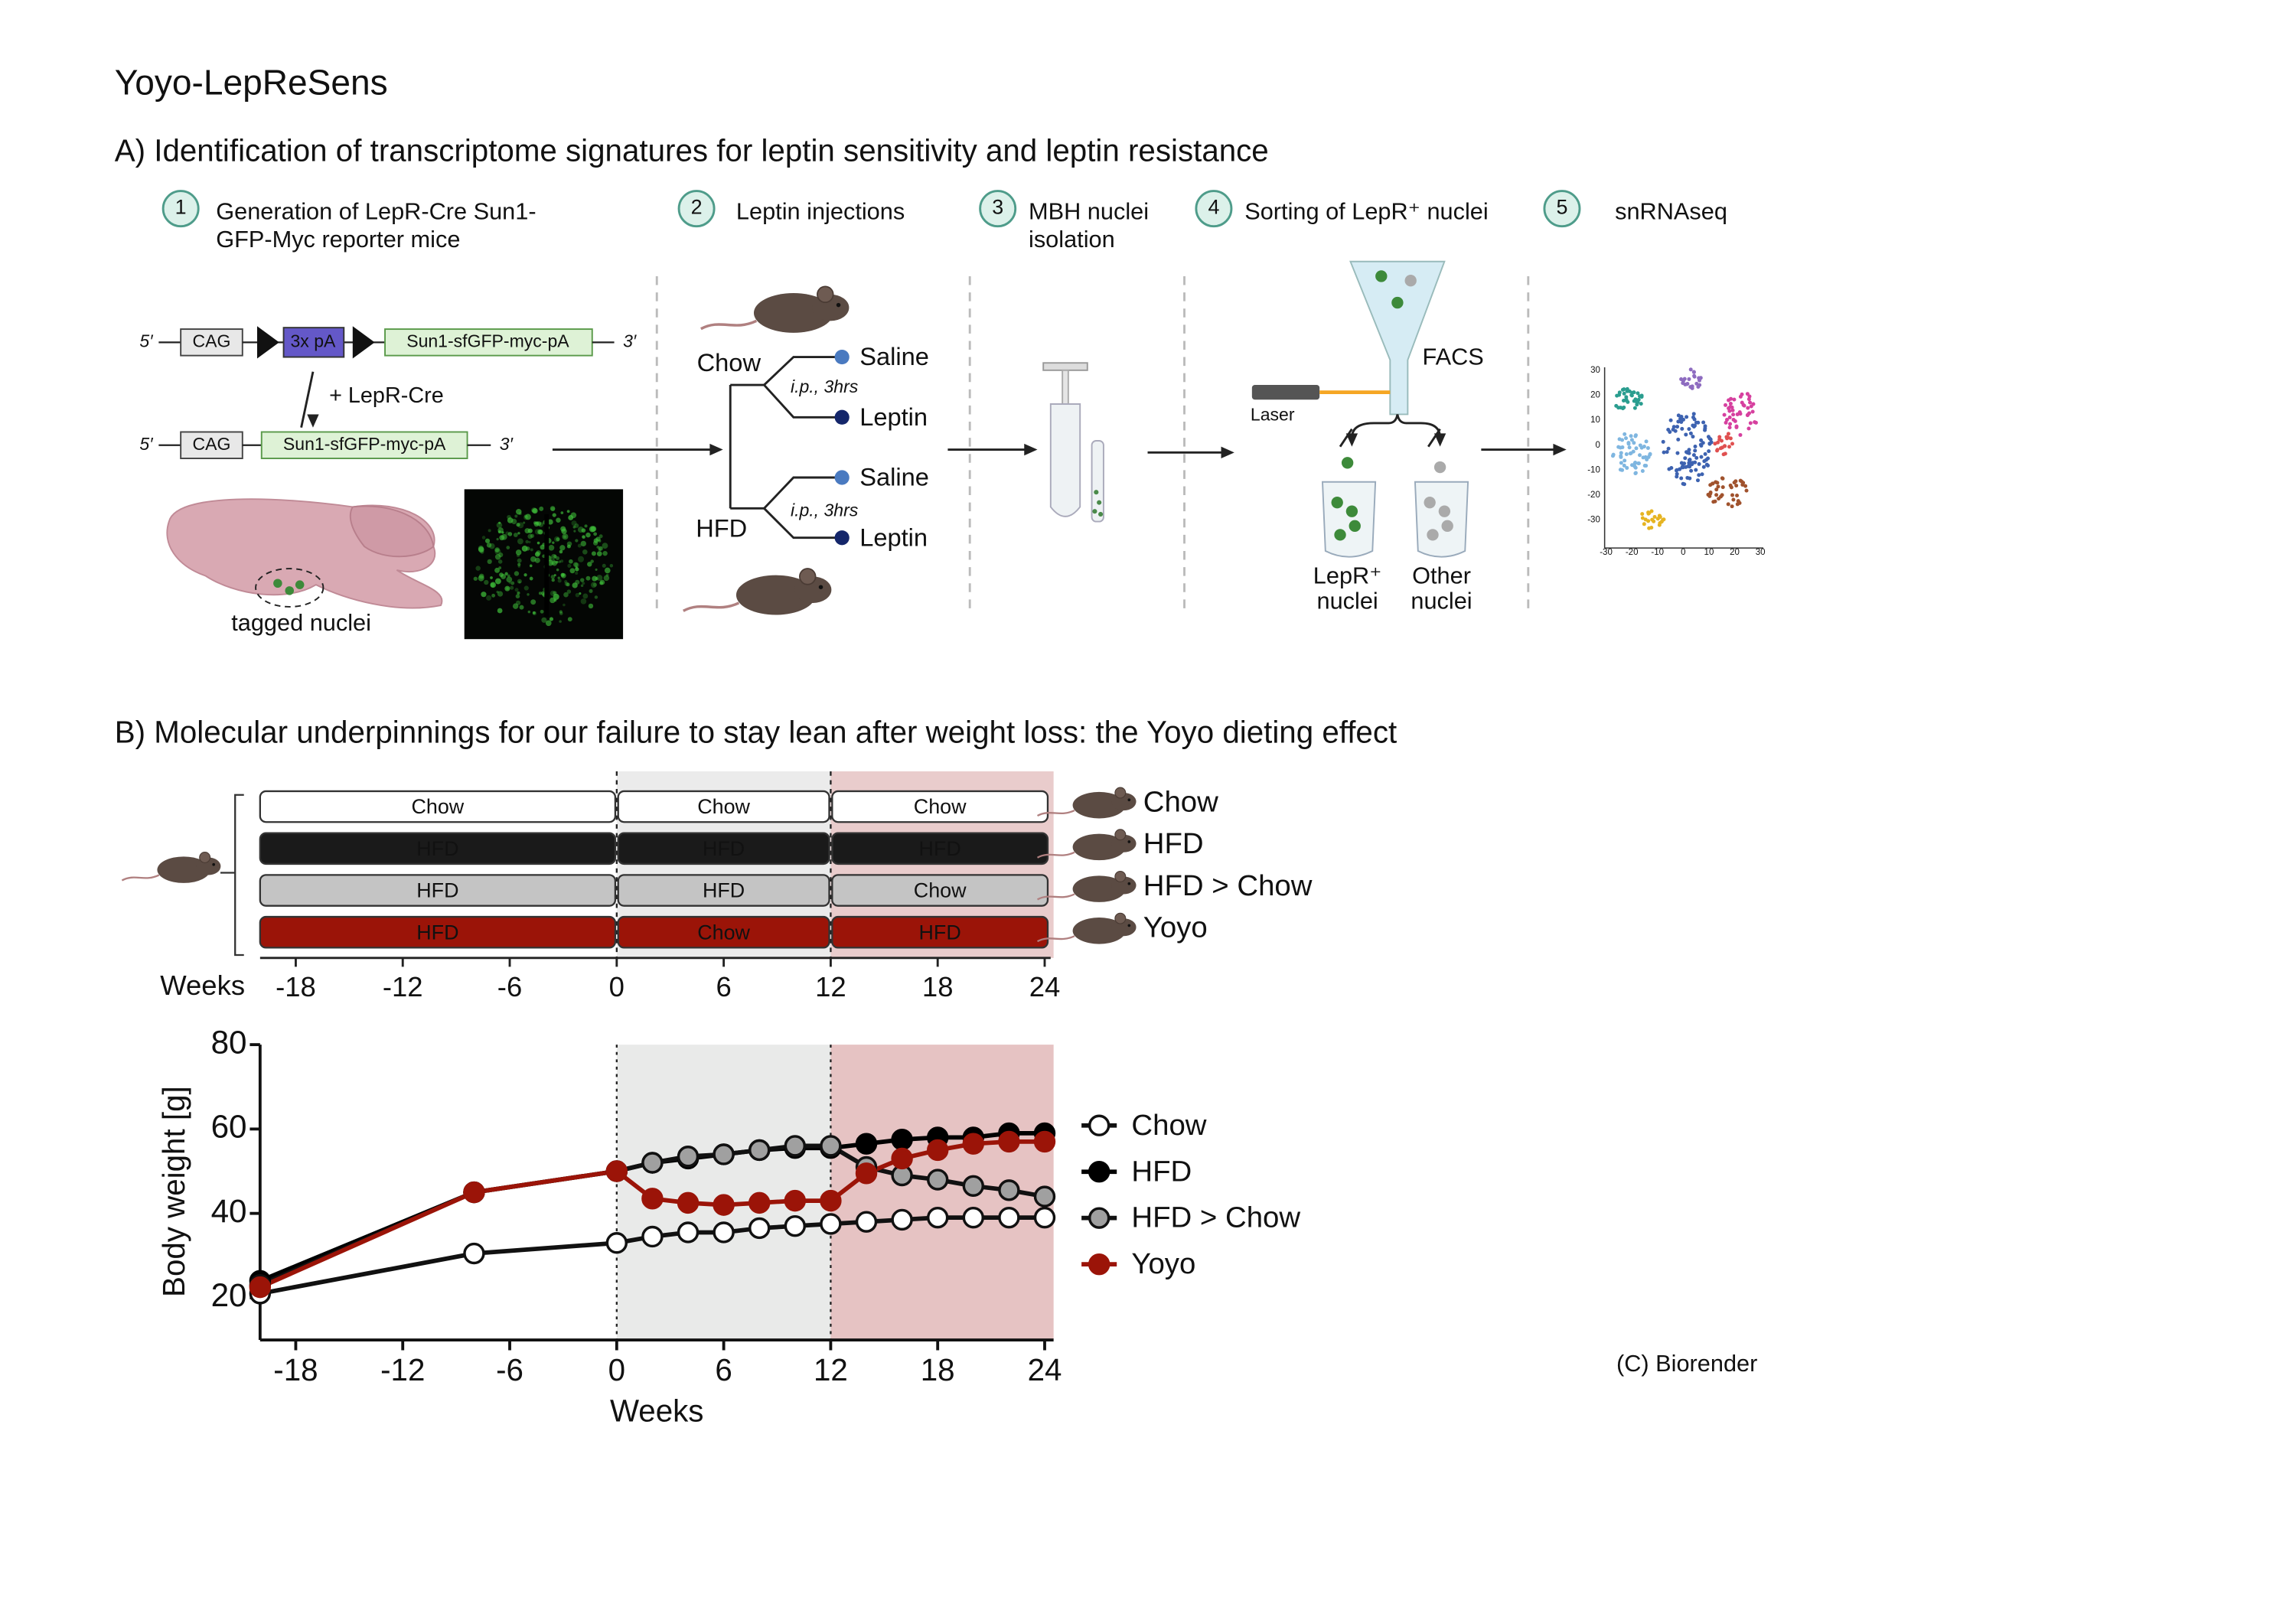 This screenshot has width=2296, height=1607. What do you see at coordinates (1072, 239) in the screenshot?
I see `step-label: isolation` at bounding box center [1072, 239].